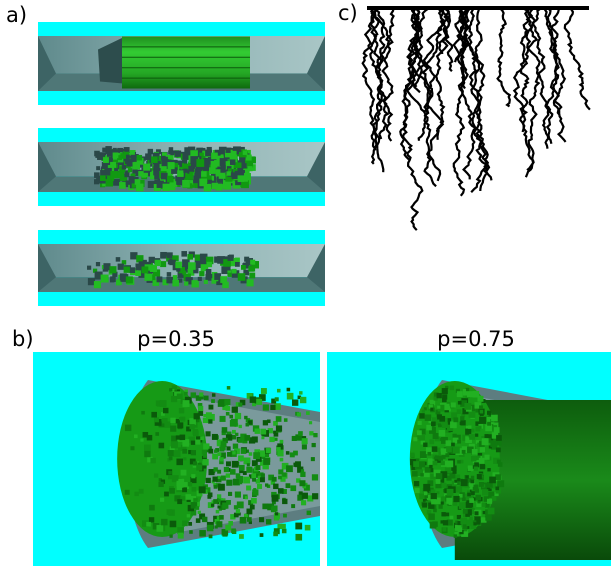 The height and width of the screenshot is (566, 611). Describe the element at coordinates (428, 74) in the screenshot. I see `root-branch` at that location.